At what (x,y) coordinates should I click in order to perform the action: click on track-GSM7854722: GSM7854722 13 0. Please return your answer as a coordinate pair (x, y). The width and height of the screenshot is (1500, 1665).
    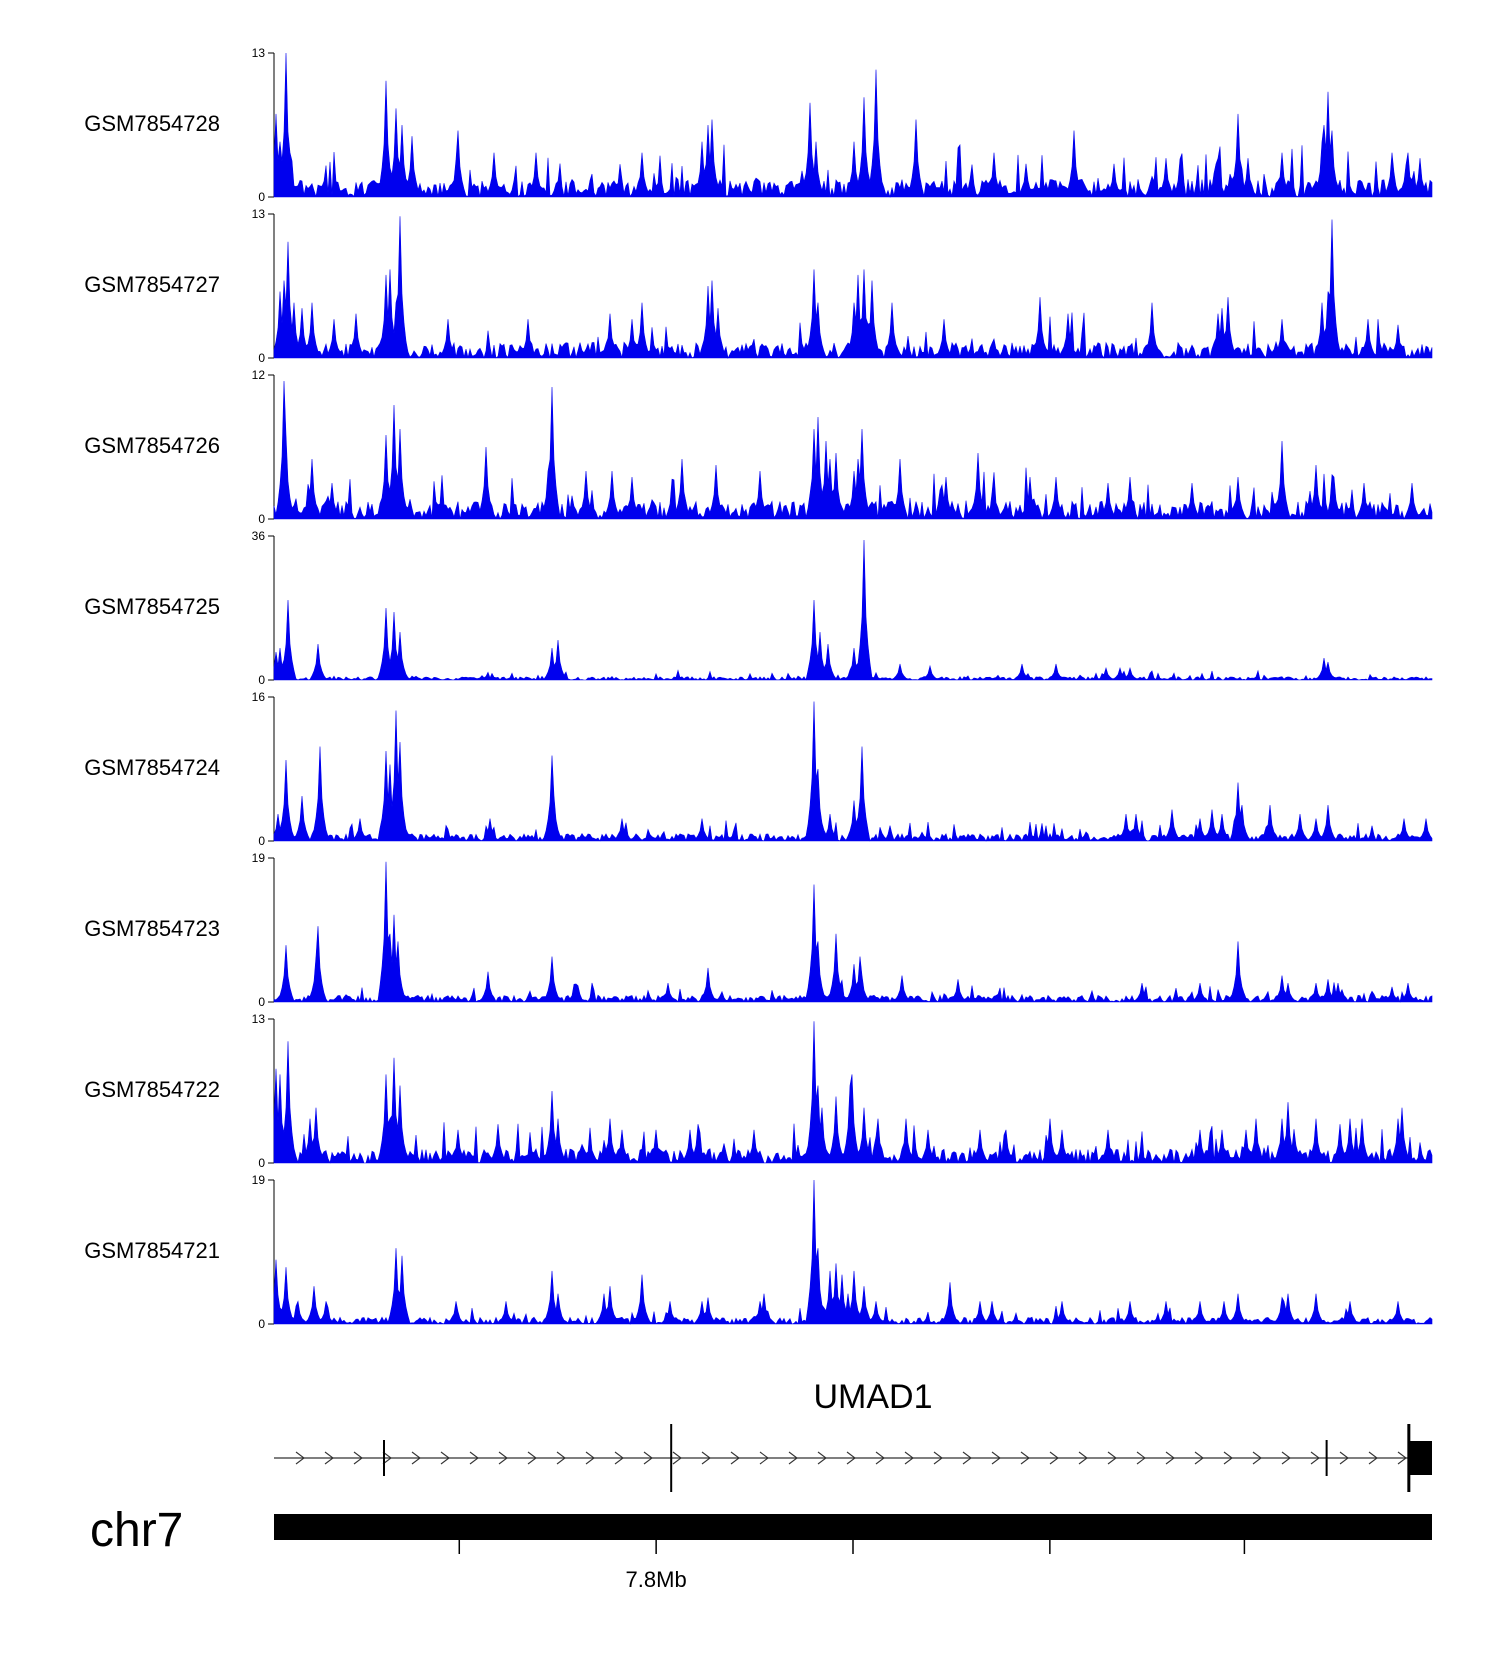
    Looking at the image, I should click on (758, 1091).